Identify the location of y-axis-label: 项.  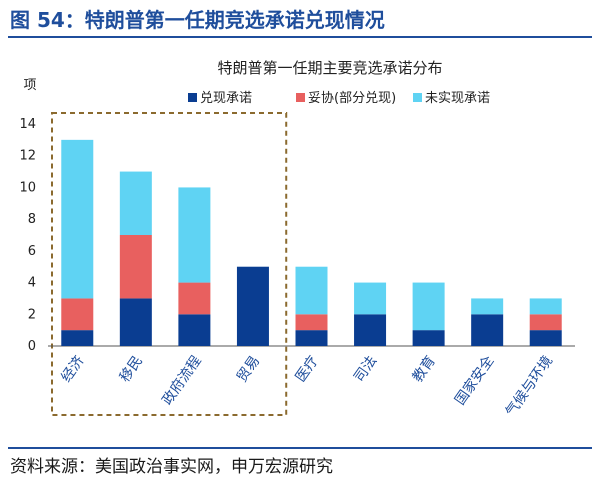
(29, 85).